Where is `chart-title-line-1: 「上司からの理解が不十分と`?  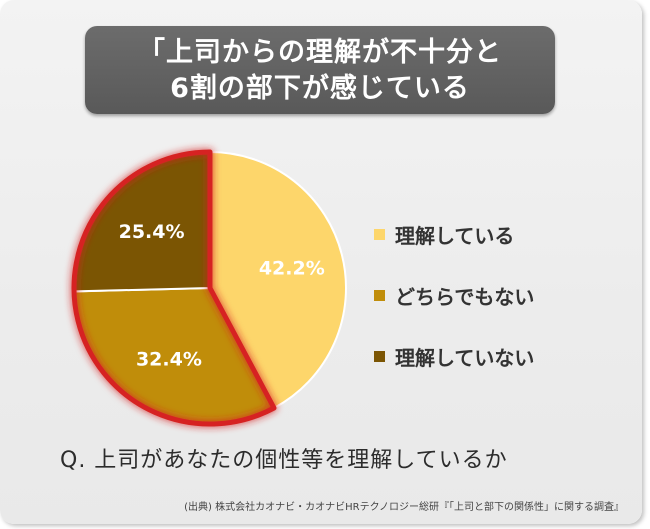 chart-title-line-1: 「上司からの理解が不十分と is located at coordinates (320, 52).